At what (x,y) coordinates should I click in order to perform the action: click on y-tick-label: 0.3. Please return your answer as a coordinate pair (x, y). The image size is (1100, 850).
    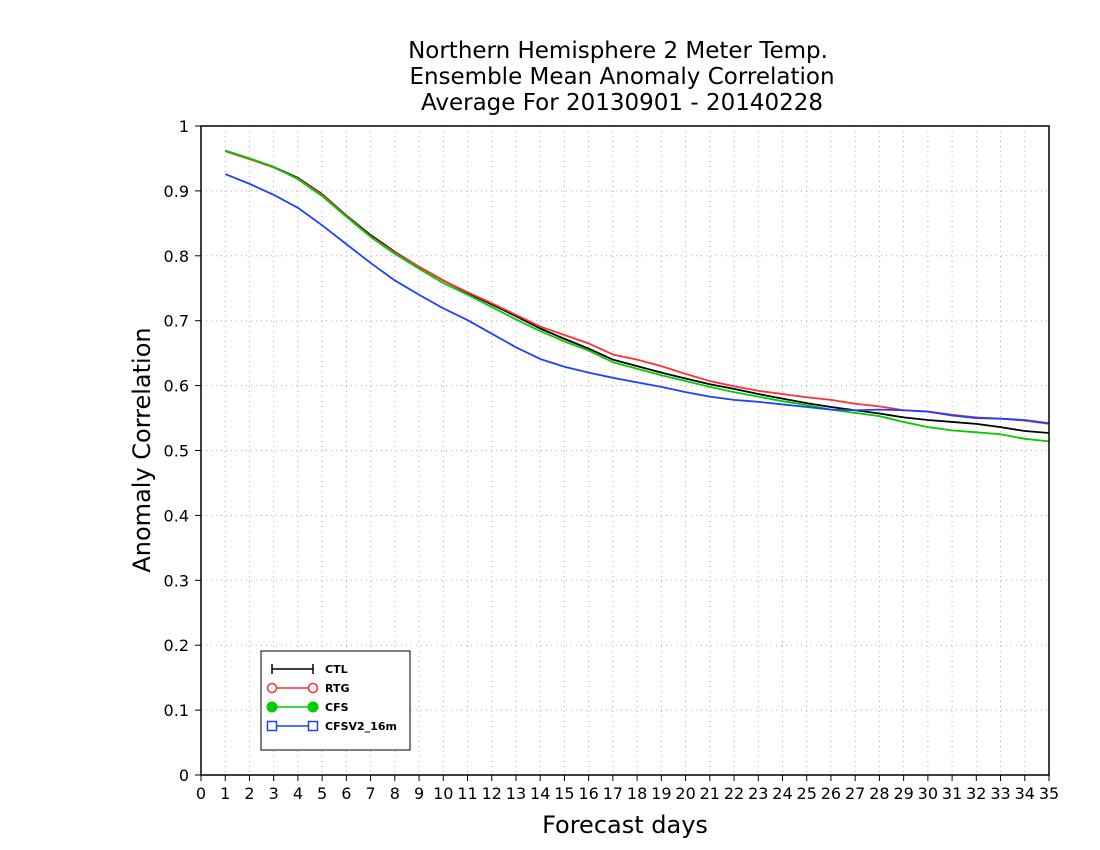
    Looking at the image, I should click on (176, 580).